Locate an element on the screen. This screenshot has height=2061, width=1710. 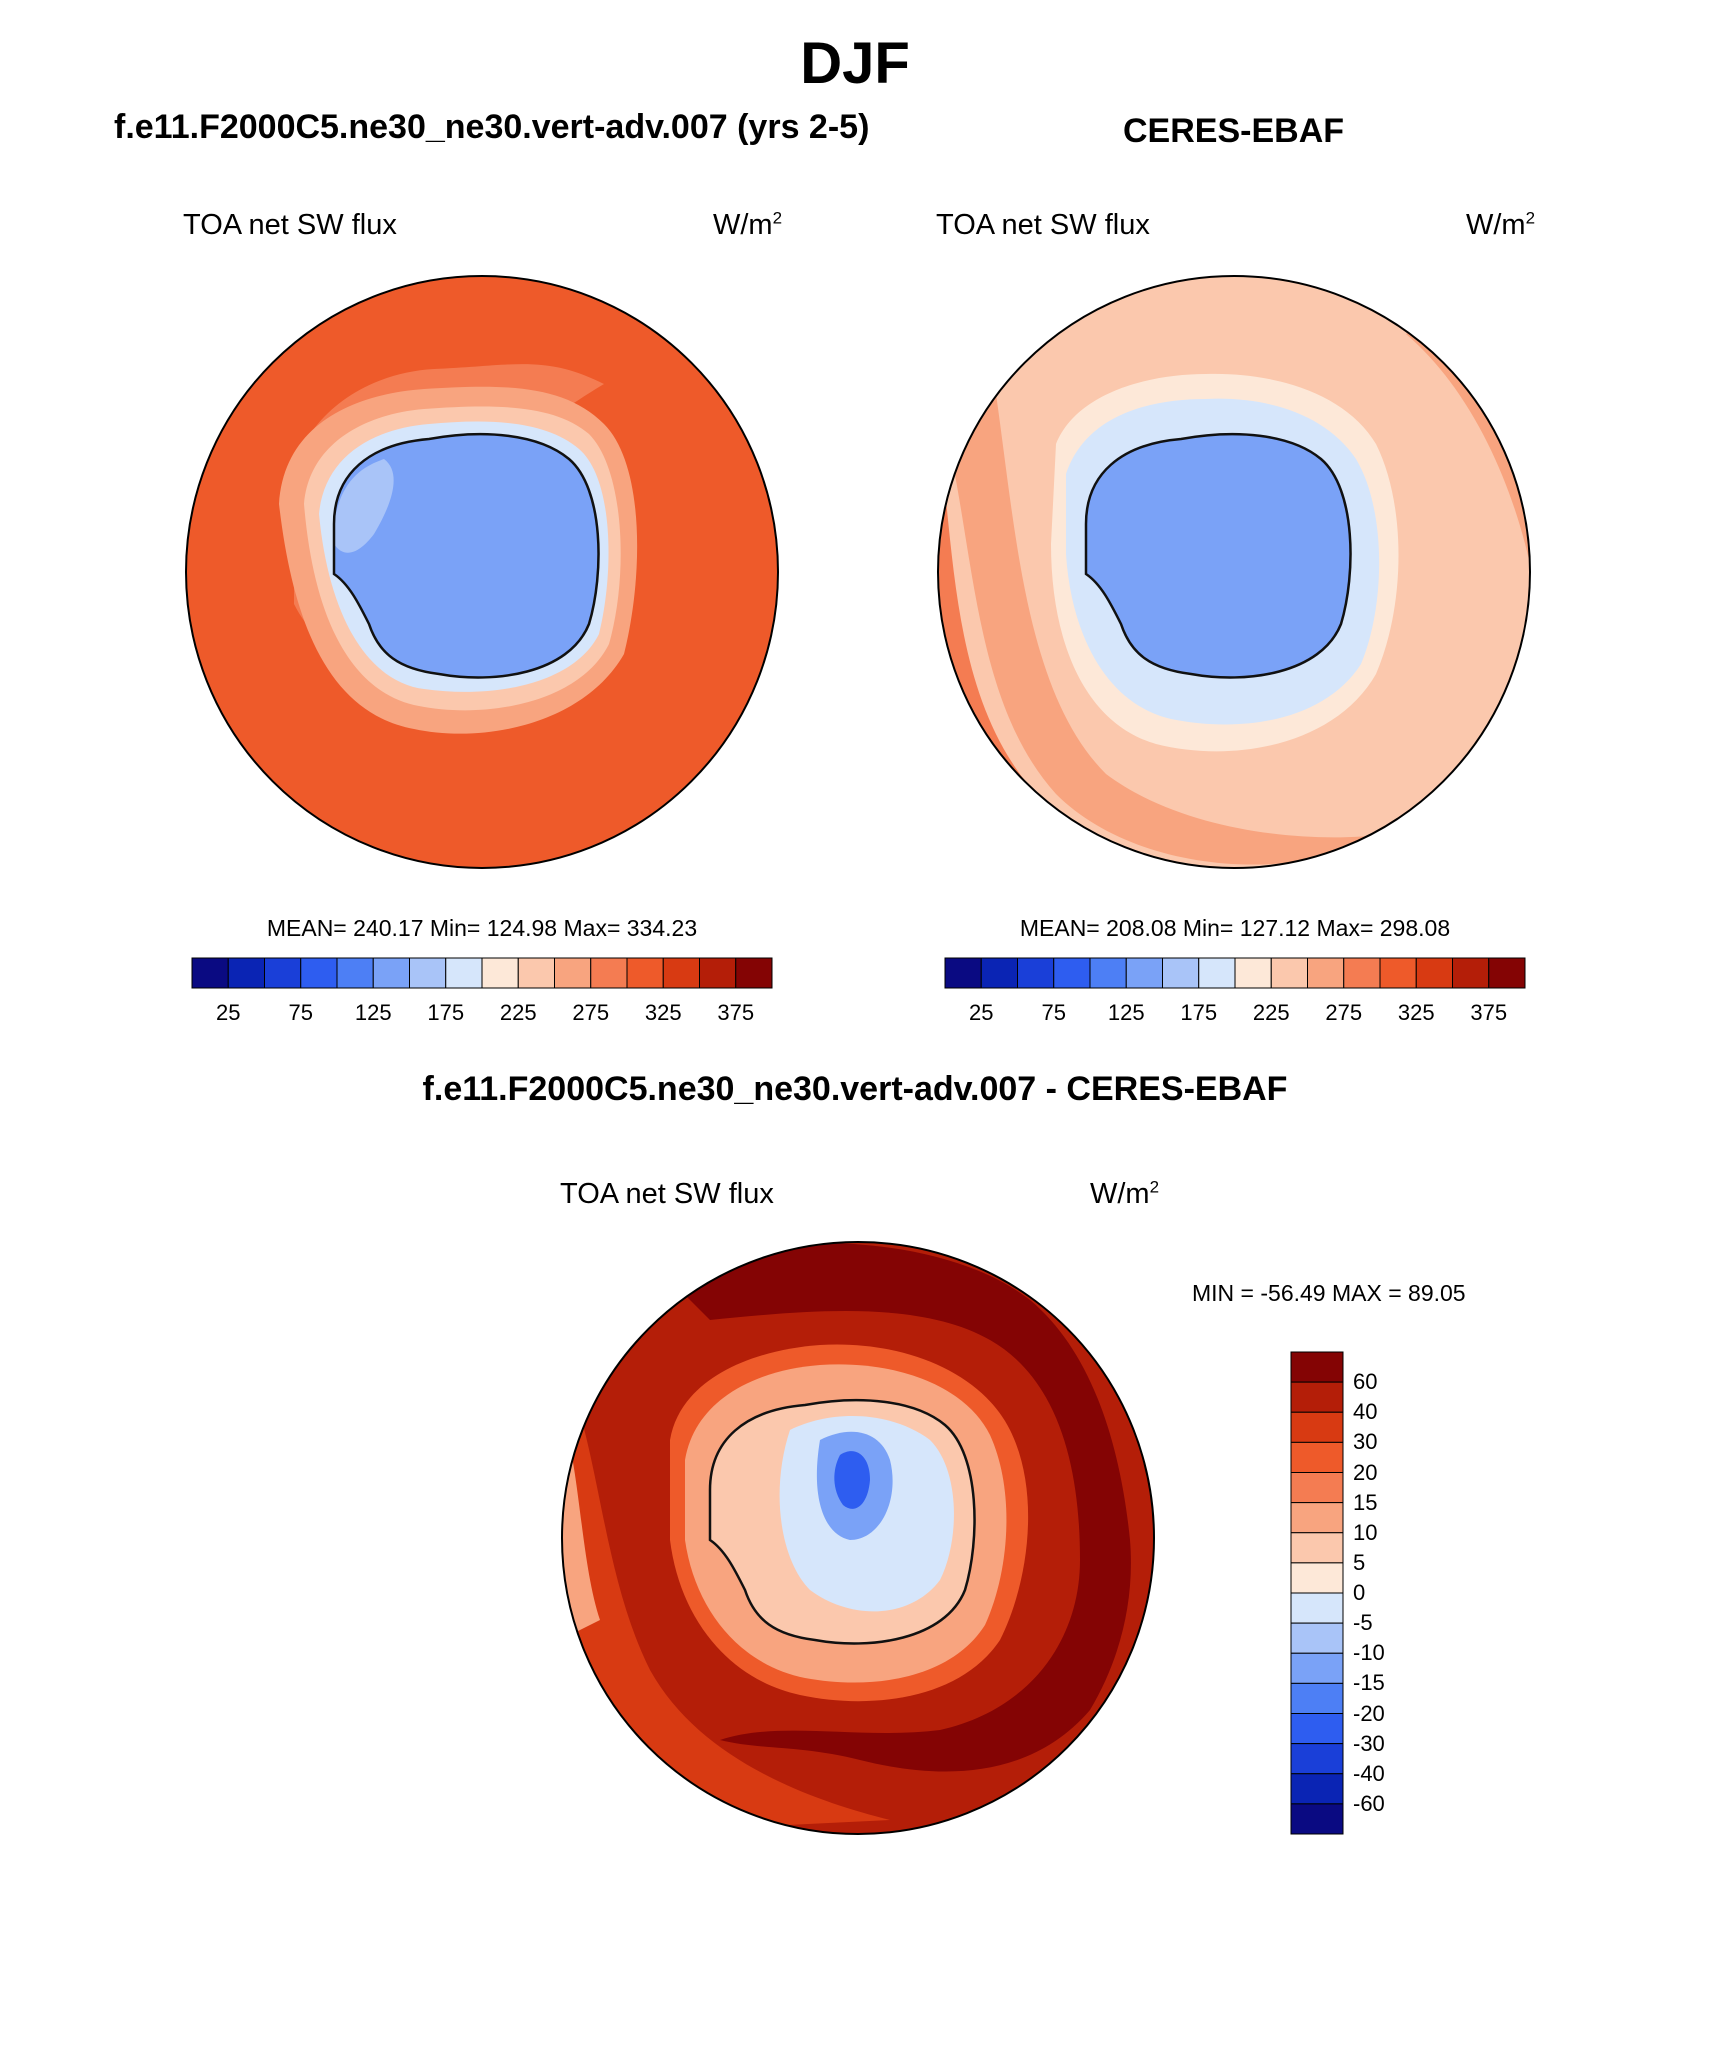
colorbar-tick-label: -30 is located at coordinates (1369, 1743).